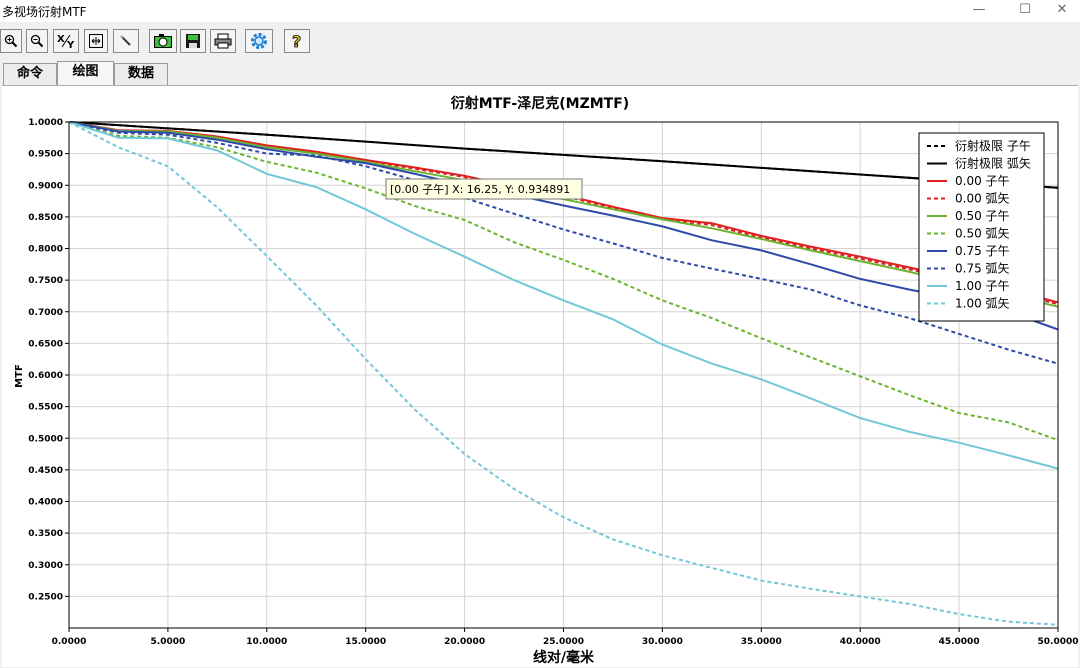  Describe the element at coordinates (45, 566) in the screenshot. I see `y-tick-label: 0.3000` at that location.